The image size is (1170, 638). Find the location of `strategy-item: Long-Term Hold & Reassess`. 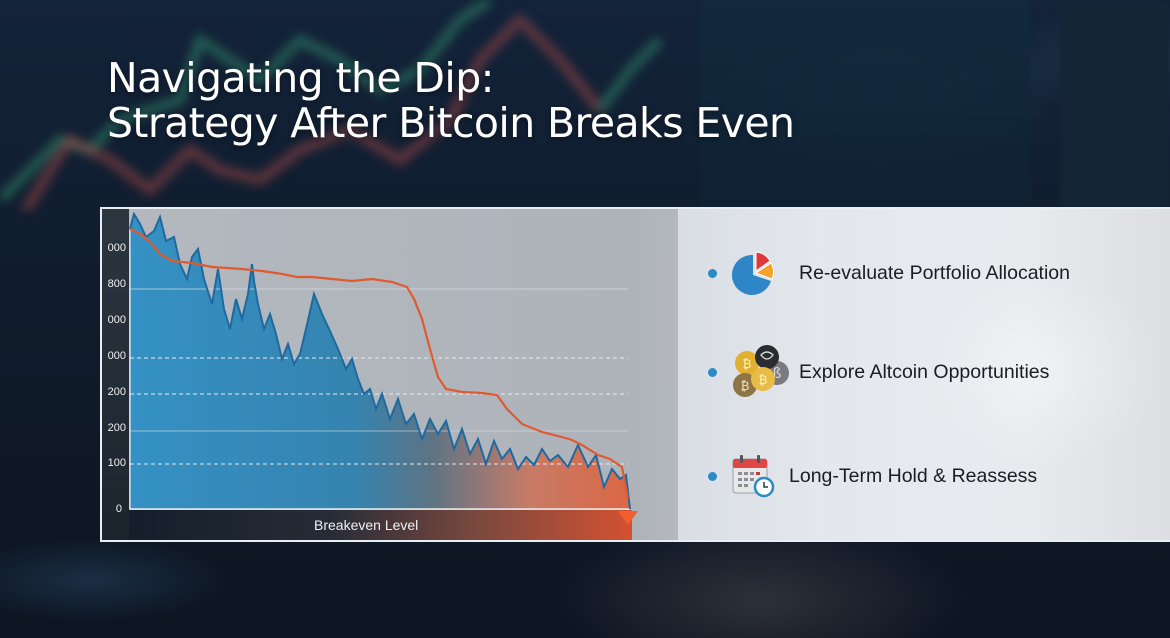

strategy-item: Long-Term Hold & Reassess is located at coordinates (872, 476).